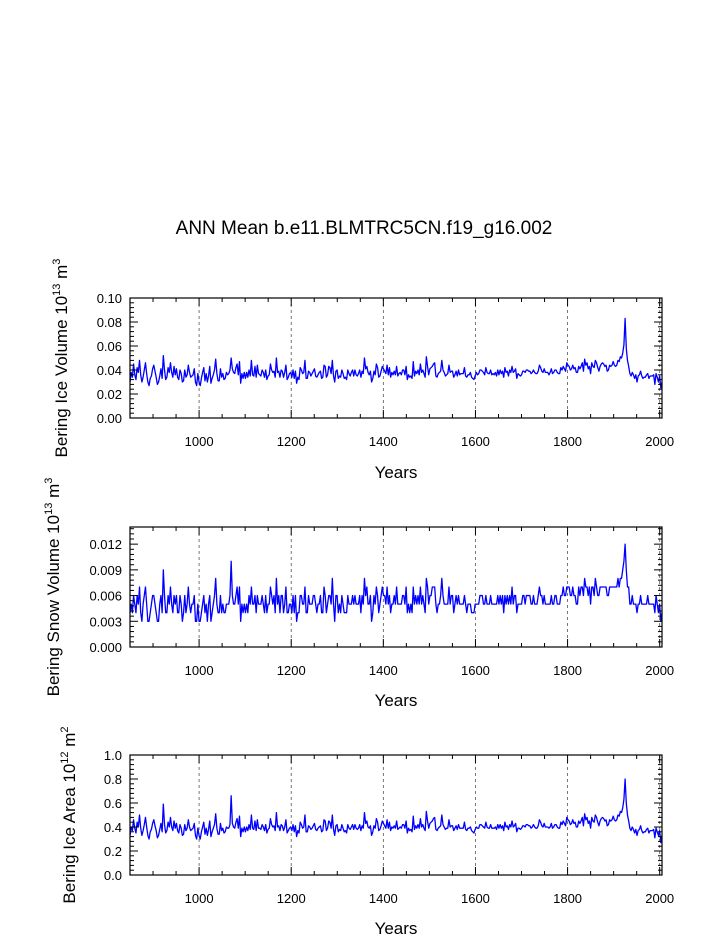 The height and width of the screenshot is (935, 723). I want to click on y-axis-label: Bering Ice Area 1012 m2, so click(69, 814).